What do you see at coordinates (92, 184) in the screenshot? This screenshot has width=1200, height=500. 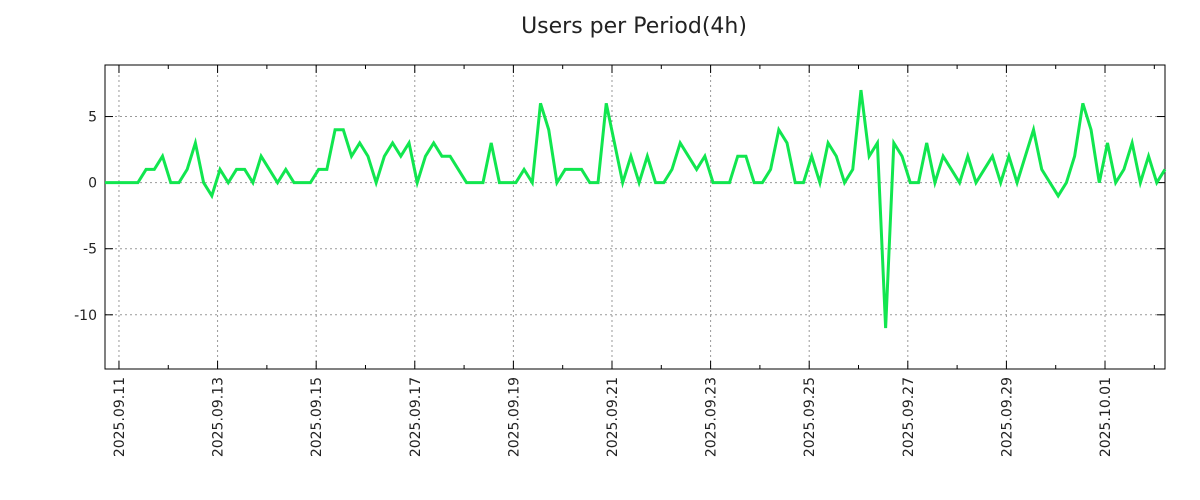 I see `y-tick-label: 0` at bounding box center [92, 184].